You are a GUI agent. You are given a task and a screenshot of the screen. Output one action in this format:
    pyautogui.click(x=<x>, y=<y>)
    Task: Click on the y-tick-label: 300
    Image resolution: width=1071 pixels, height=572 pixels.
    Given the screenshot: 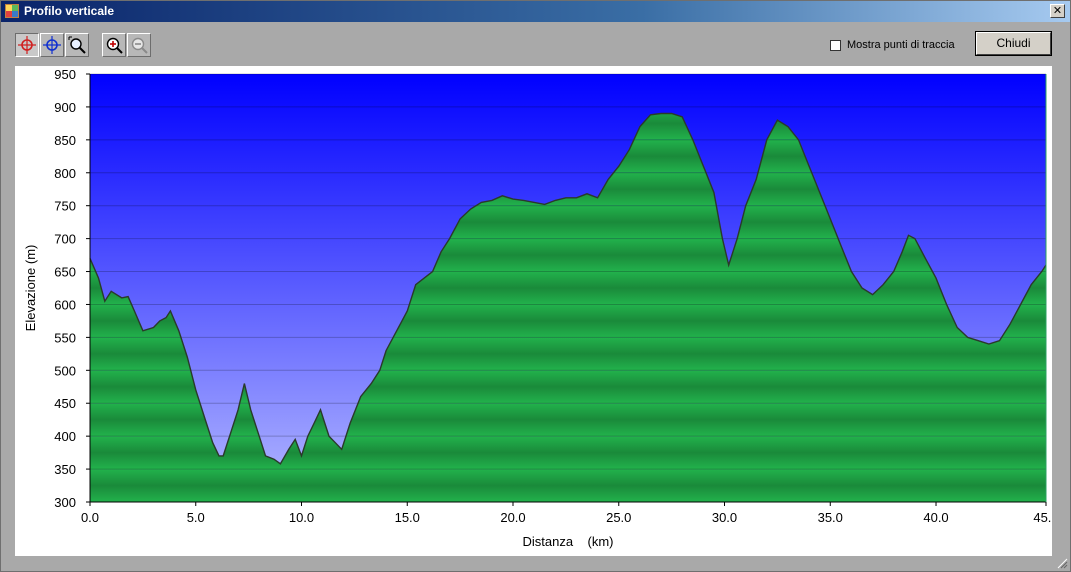 What is the action you would take?
    pyautogui.click(x=65, y=502)
    